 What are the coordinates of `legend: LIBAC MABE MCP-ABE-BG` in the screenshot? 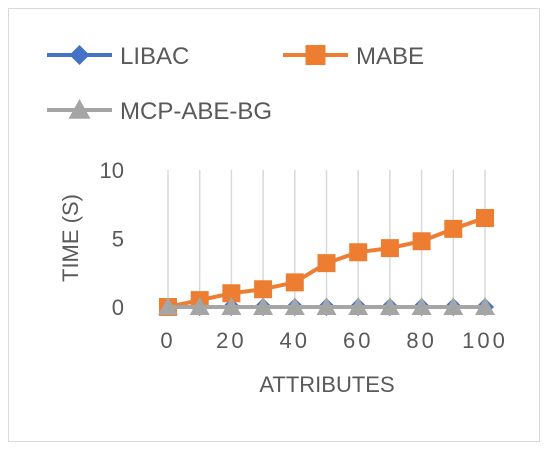 It's located at (235, 84).